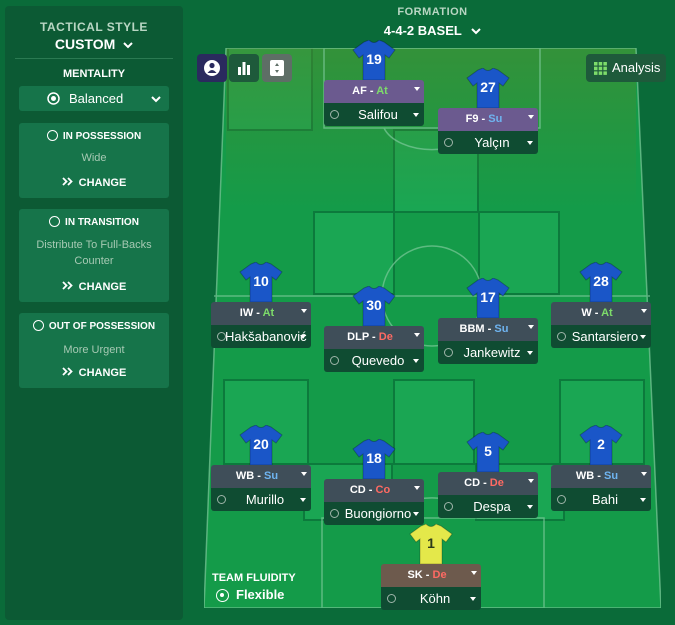 The width and height of the screenshot is (675, 625). Describe the element at coordinates (492, 506) in the screenshot. I see `player-name: Despa` at that location.